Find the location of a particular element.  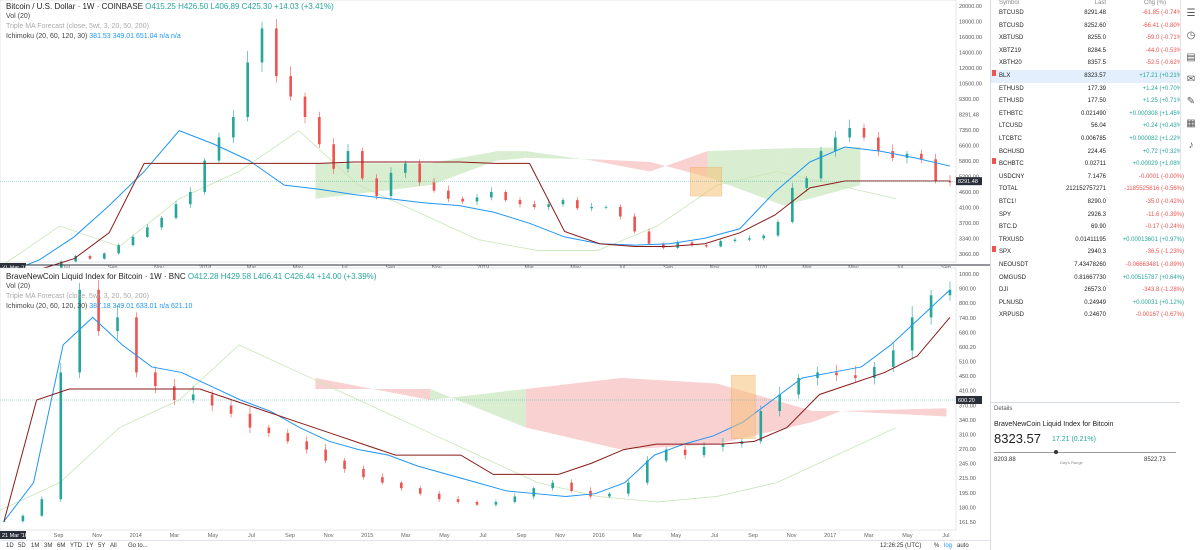

watchlist-row: BTCUSD 8252.60 -66.41 (-0.80%) is located at coordinates (1088, 26).